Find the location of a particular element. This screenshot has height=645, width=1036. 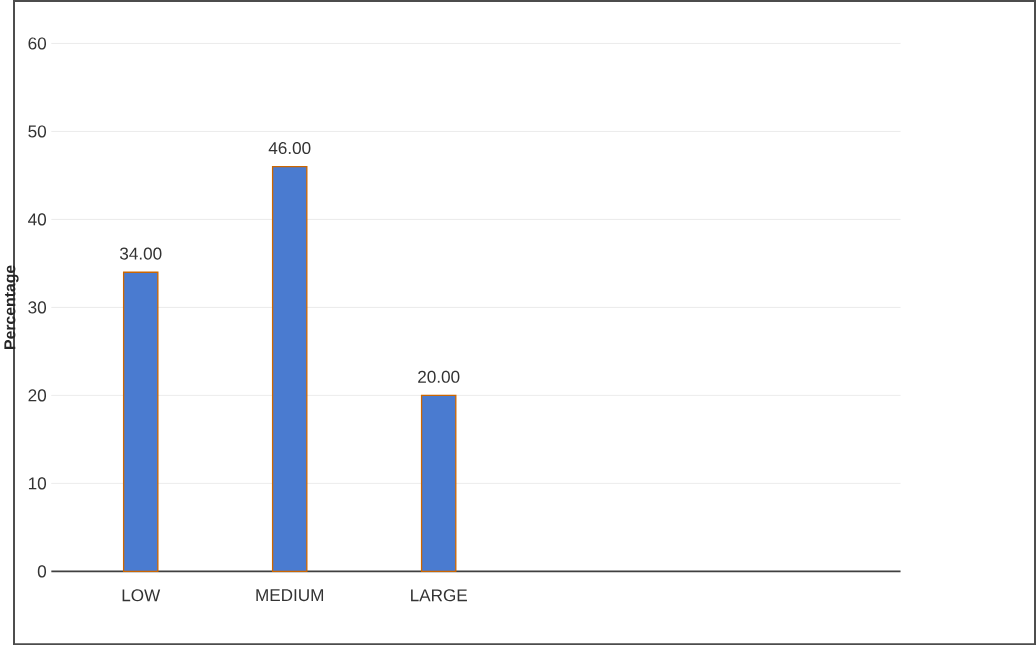

y-axis-title: Percentage is located at coordinates (11, 307).